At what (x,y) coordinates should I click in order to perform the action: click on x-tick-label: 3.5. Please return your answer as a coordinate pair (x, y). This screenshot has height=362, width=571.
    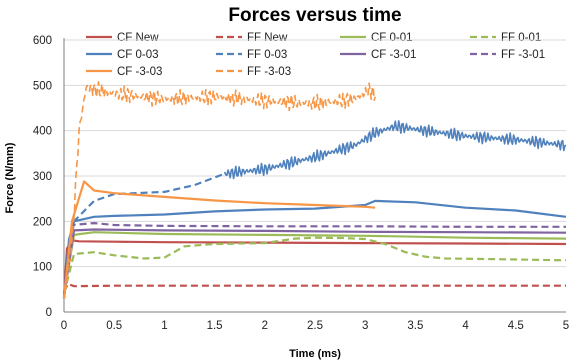
    Looking at the image, I should click on (415, 326).